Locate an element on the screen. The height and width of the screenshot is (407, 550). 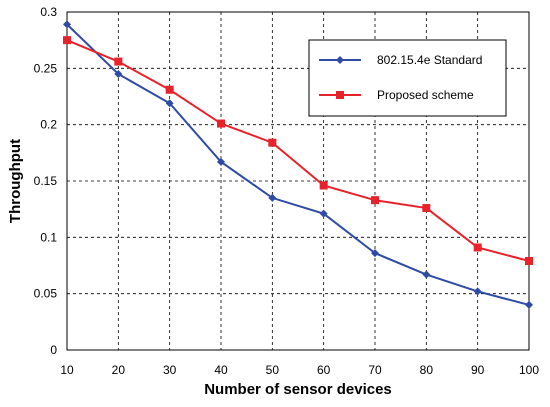
y-tick-label: 0.3 is located at coordinates (48, 12).